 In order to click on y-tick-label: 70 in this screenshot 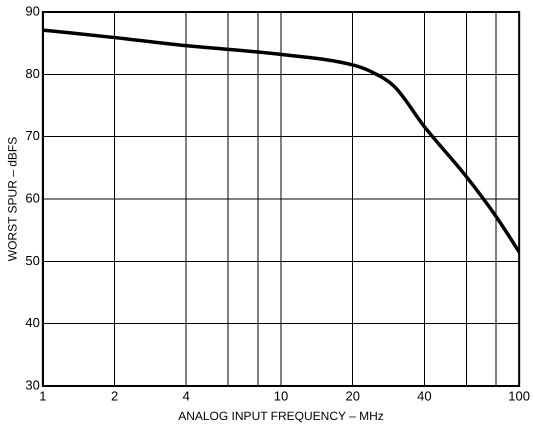, I will do `click(32, 136)`.